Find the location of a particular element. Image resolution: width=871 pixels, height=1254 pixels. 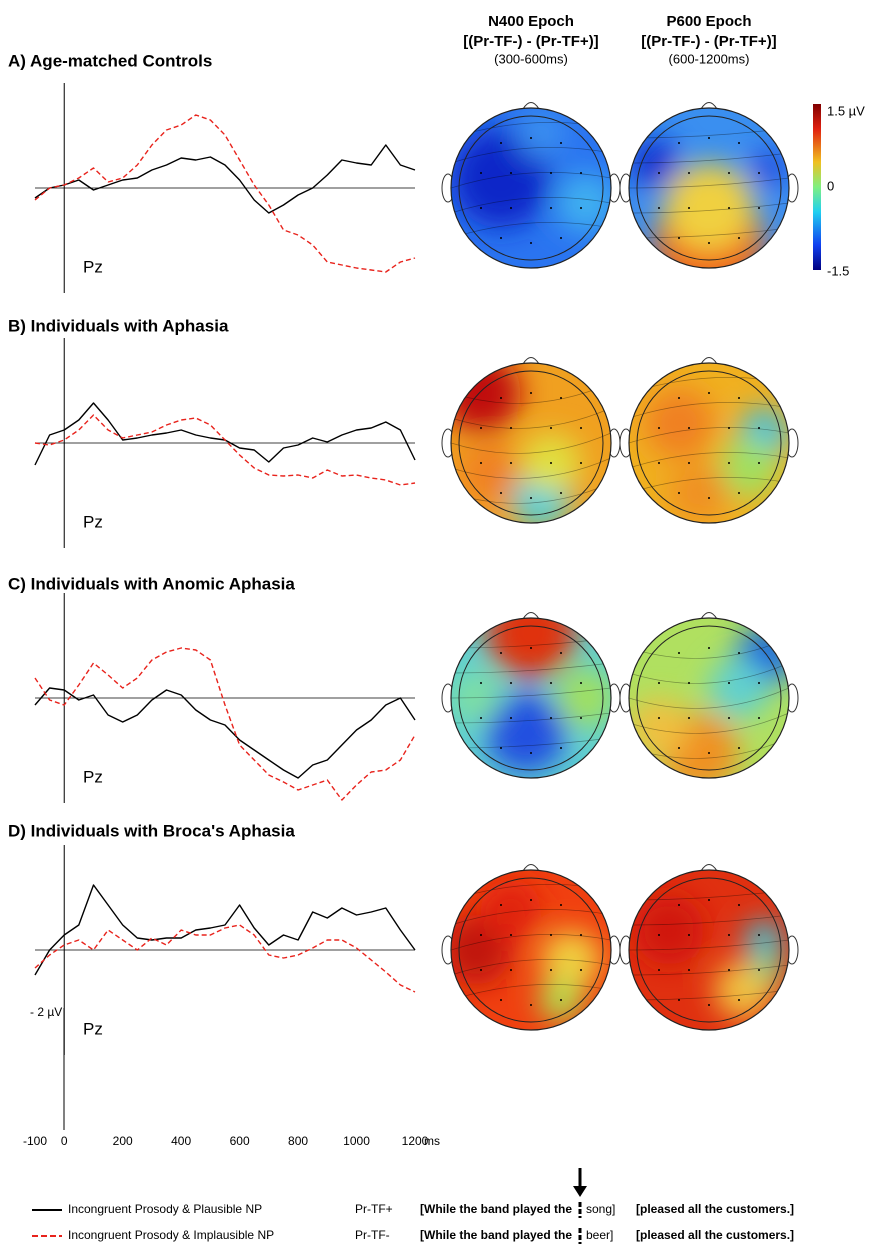

epoch-window: (300-600ms) is located at coordinates (531, 58).